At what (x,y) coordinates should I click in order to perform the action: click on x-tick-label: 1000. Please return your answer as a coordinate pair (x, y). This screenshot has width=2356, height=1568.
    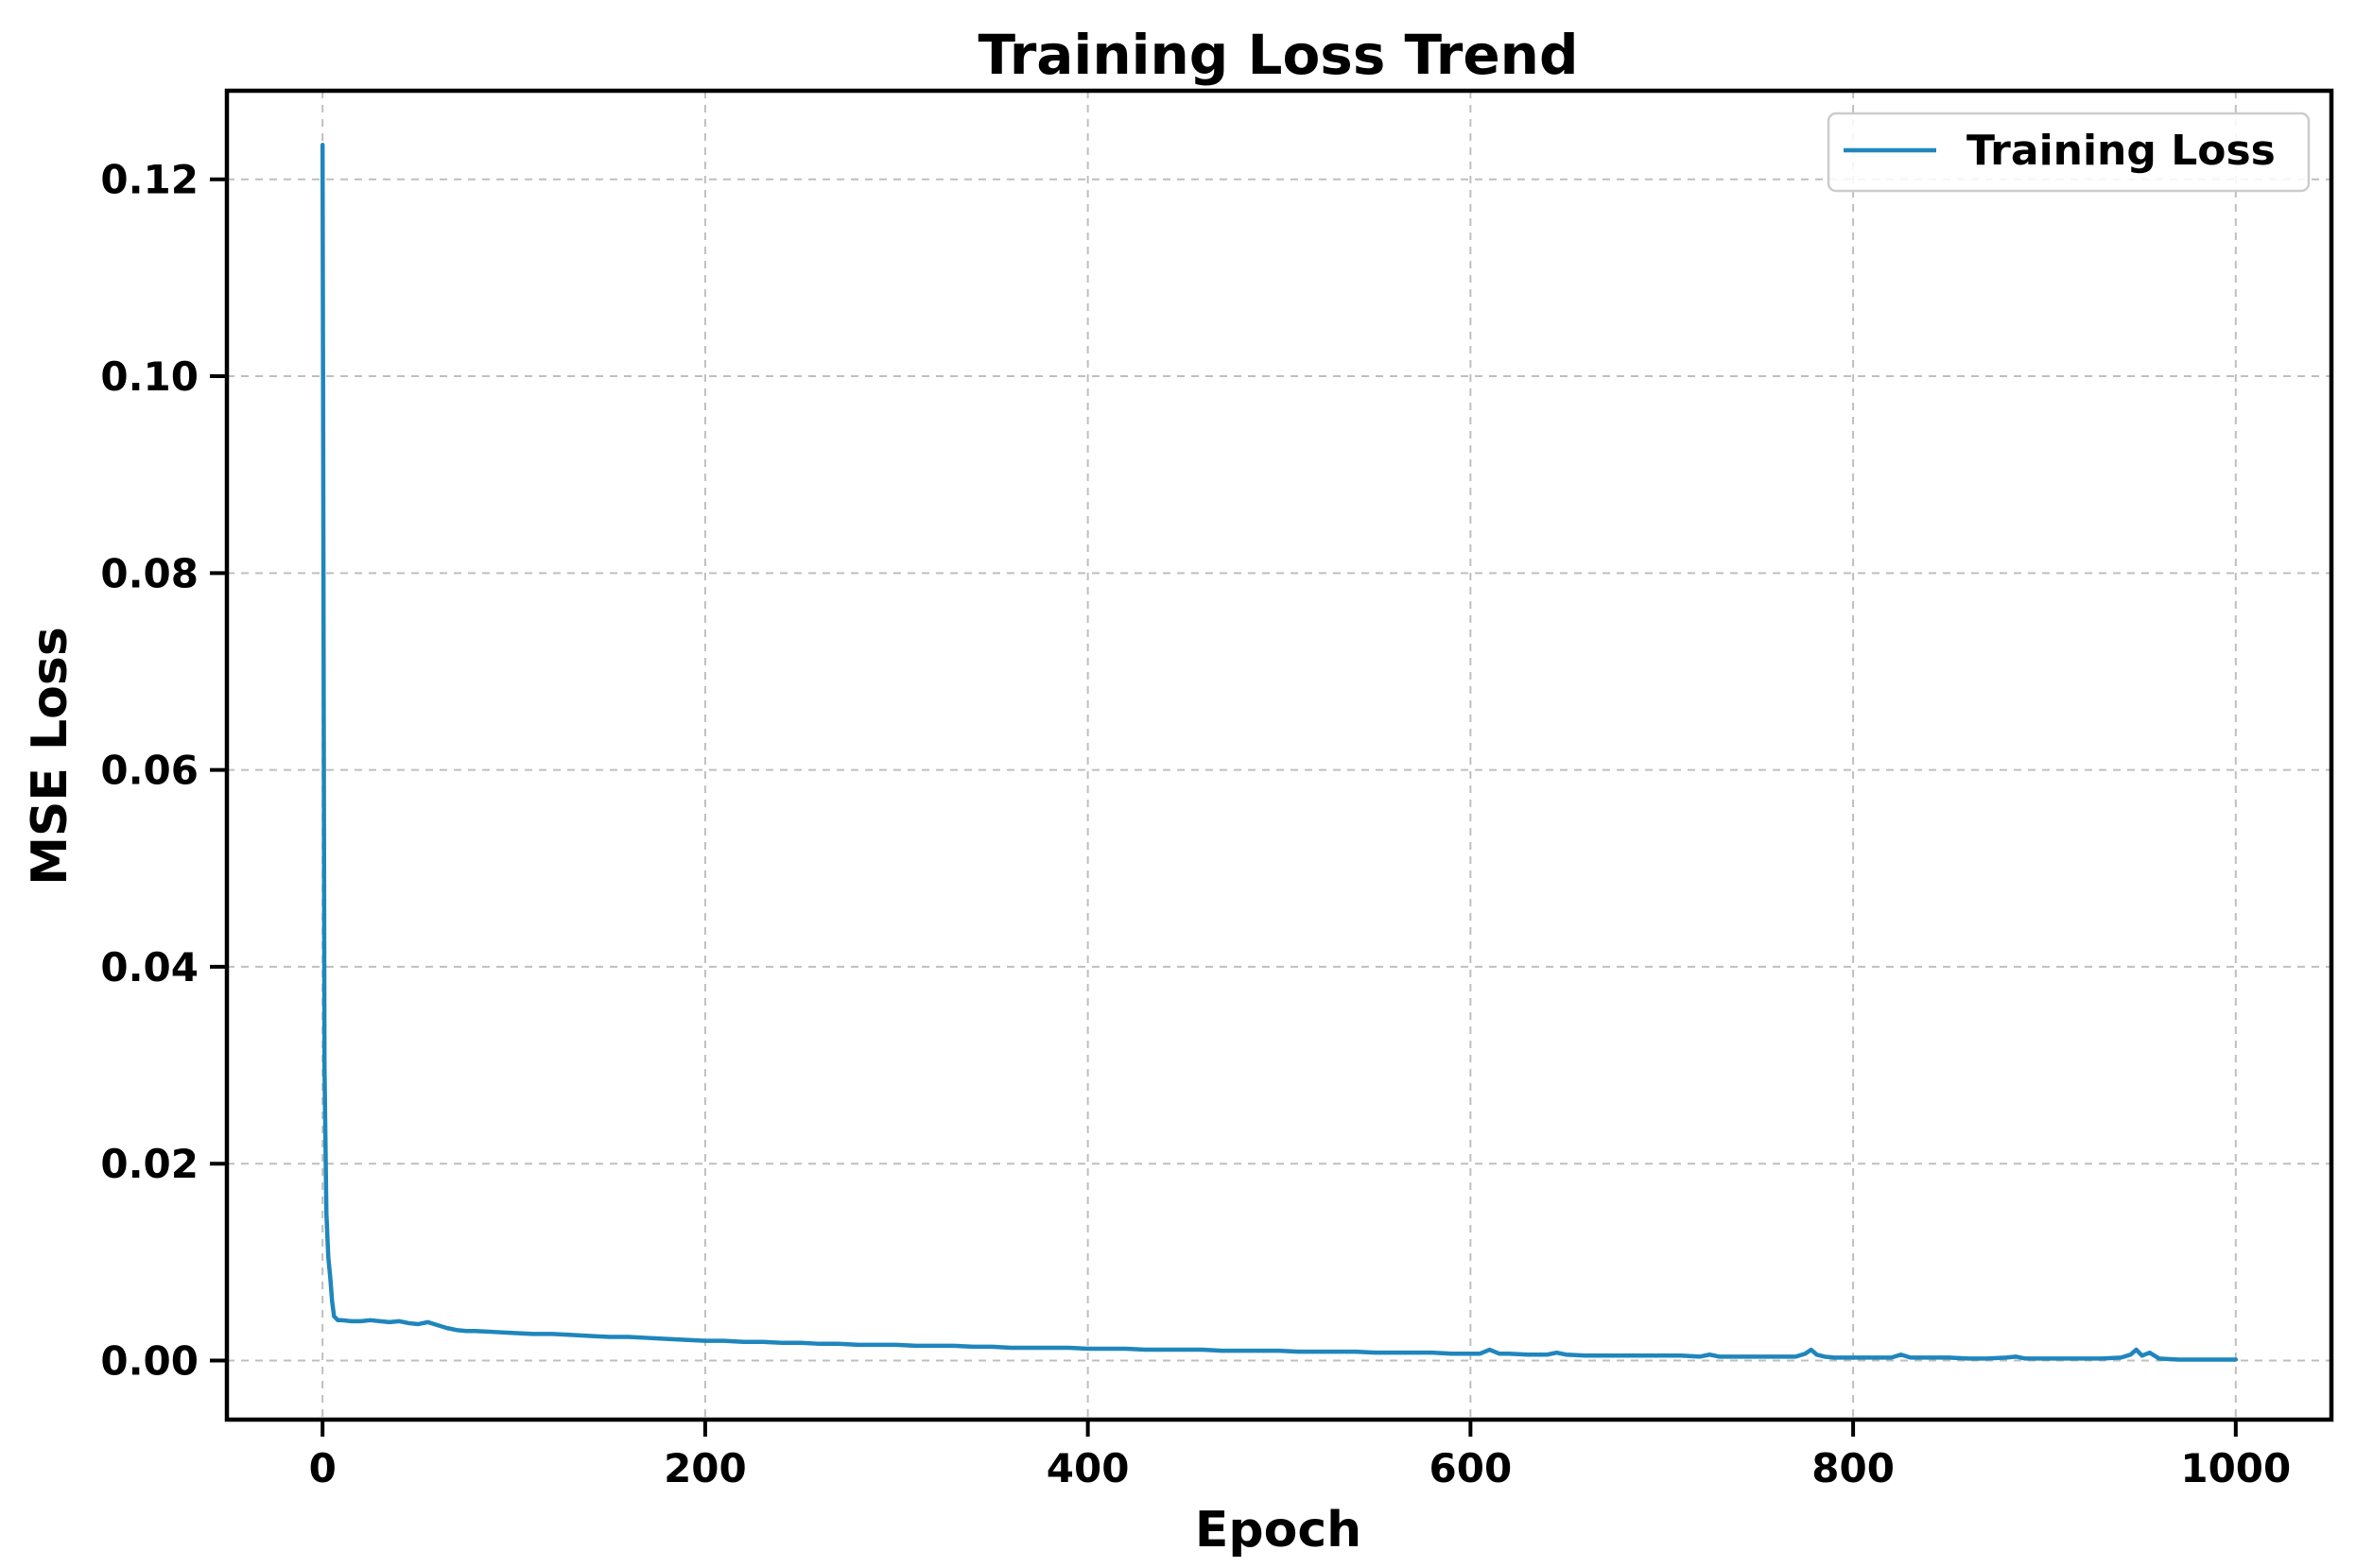
    Looking at the image, I should click on (2235, 1468).